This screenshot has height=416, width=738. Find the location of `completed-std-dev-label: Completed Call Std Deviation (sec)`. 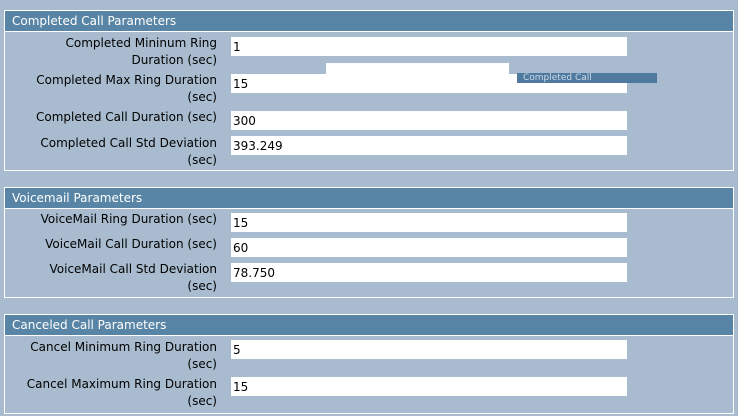

completed-std-dev-label: Completed Call Std Deviation (sec) is located at coordinates (115, 152).